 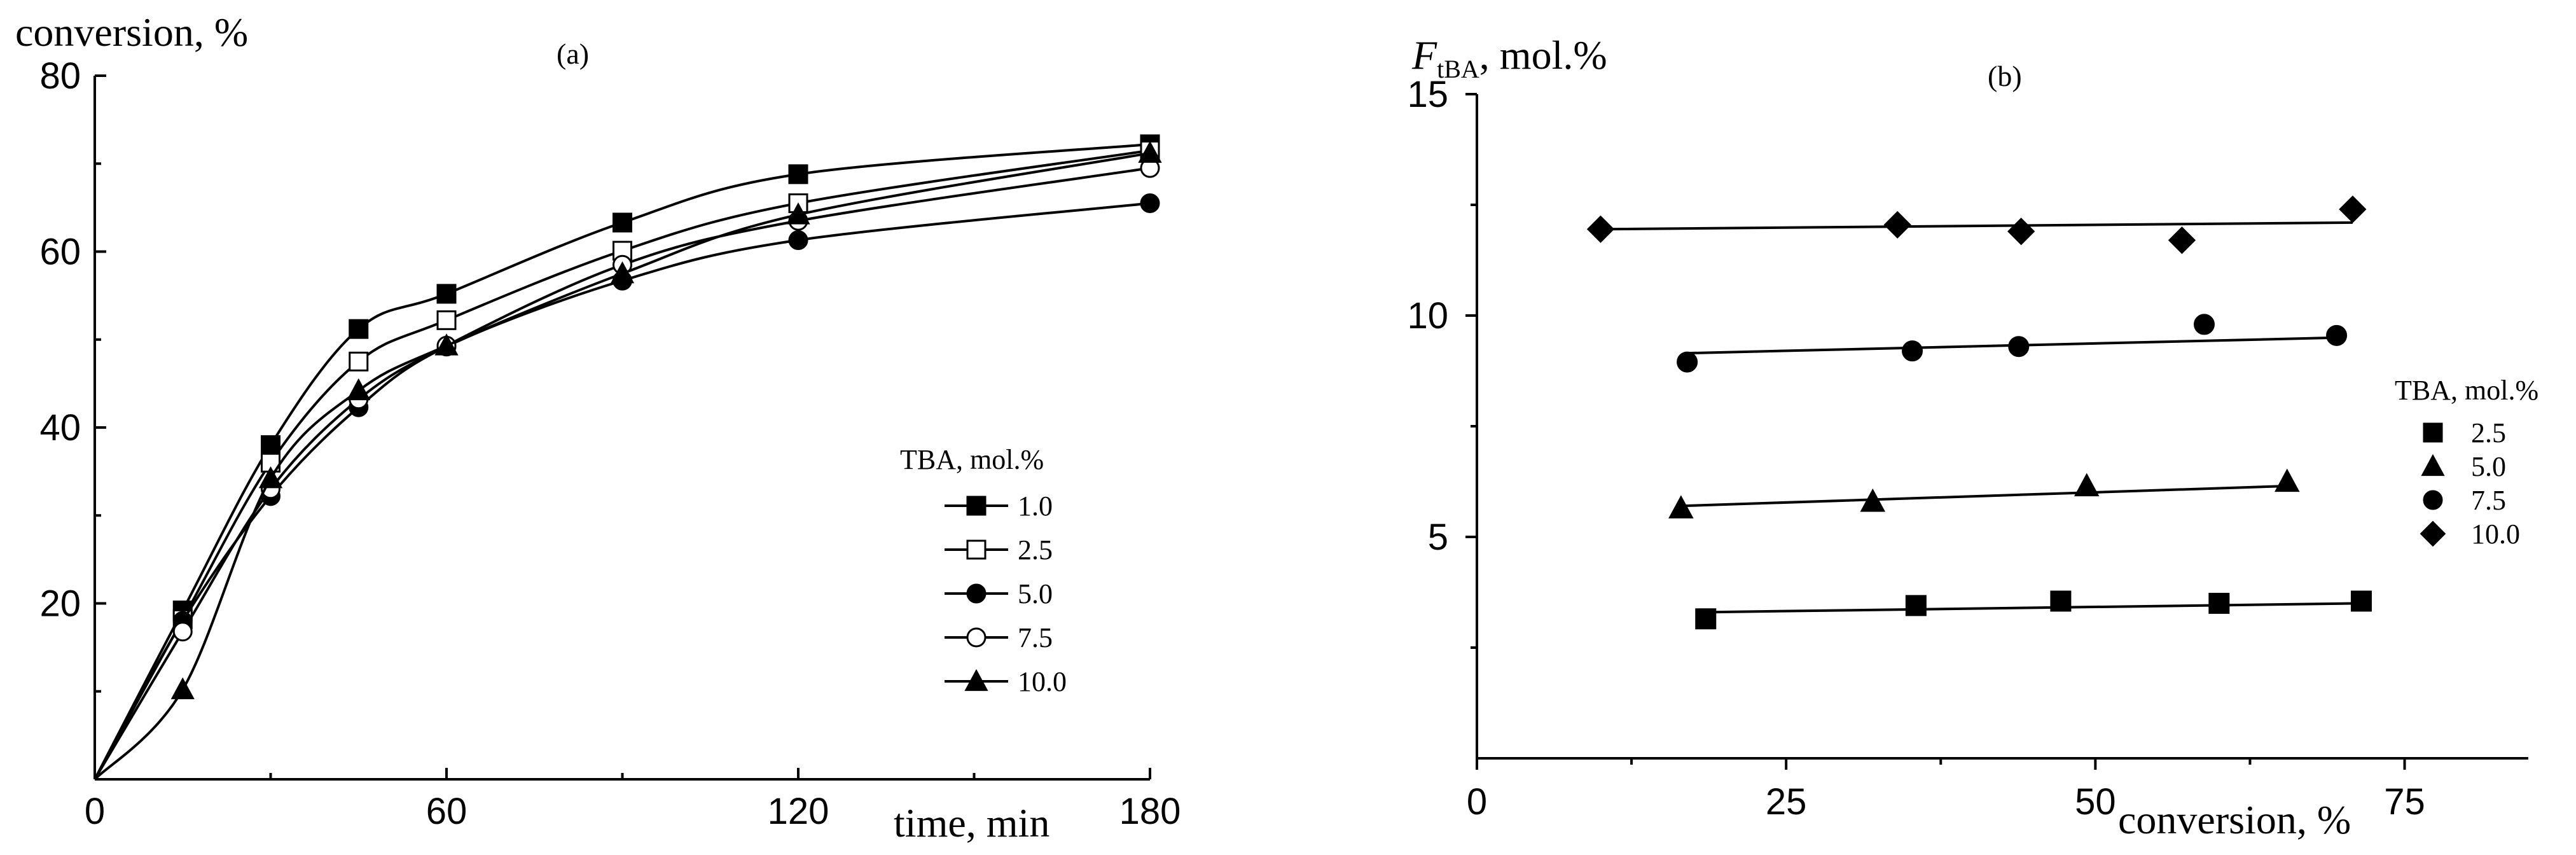 What do you see at coordinates (976, 681) in the screenshot?
I see `chart-a-legend-marker-10.0` at bounding box center [976, 681].